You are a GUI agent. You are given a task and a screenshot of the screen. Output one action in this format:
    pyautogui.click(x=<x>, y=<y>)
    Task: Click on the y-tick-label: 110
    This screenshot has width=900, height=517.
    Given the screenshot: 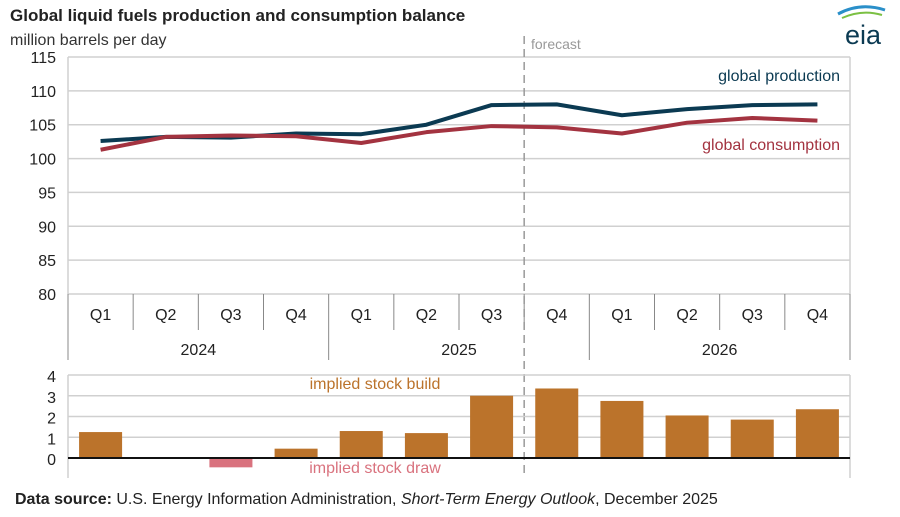 What is the action you would take?
    pyautogui.click(x=43, y=92)
    